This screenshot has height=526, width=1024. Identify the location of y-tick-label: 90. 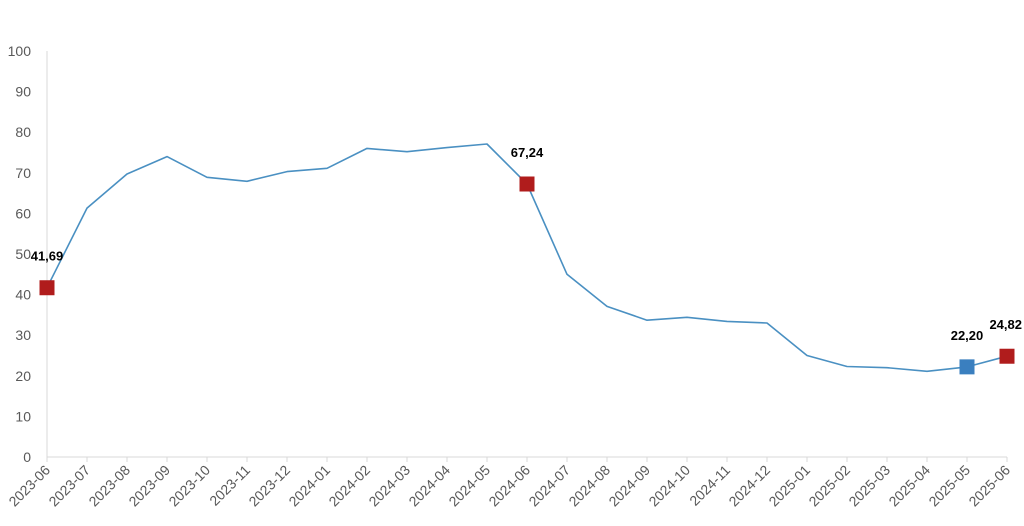
(23, 92).